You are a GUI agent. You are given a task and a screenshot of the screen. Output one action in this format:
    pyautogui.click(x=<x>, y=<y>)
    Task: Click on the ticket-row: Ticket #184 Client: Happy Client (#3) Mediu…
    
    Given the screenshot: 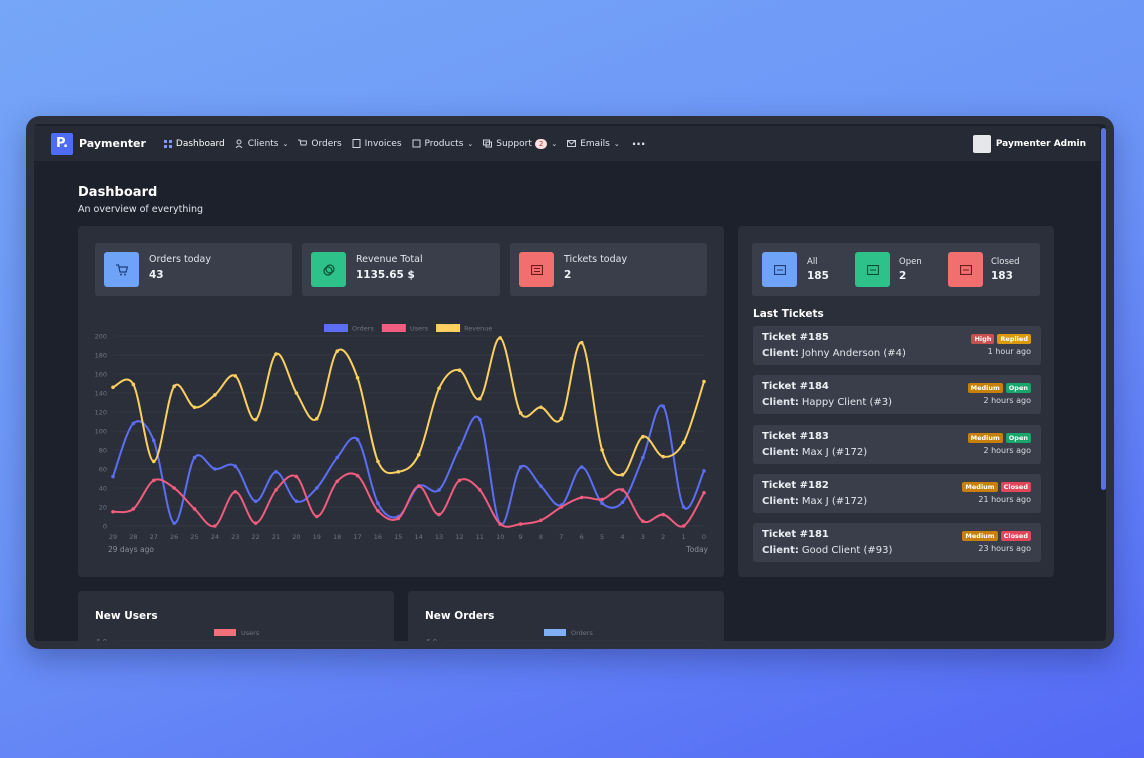 What is the action you would take?
    pyautogui.click(x=897, y=395)
    